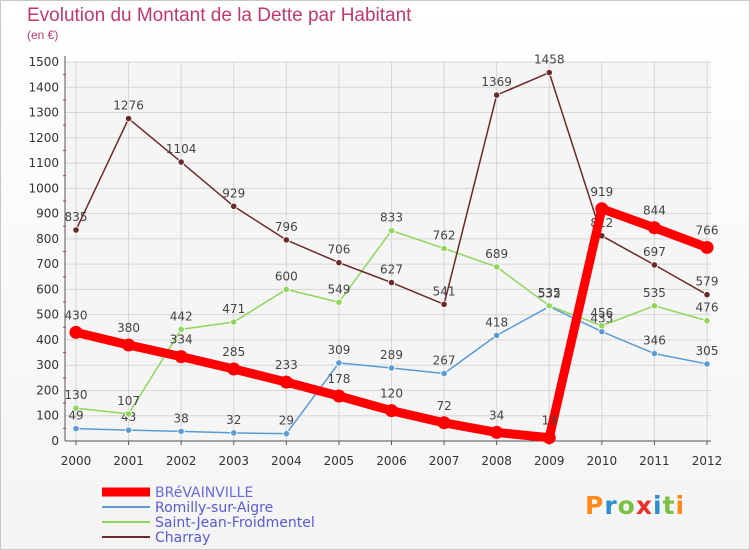 The width and height of the screenshot is (750, 550). What do you see at coordinates (654, 211) in the screenshot?
I see `data-label: 844` at bounding box center [654, 211].